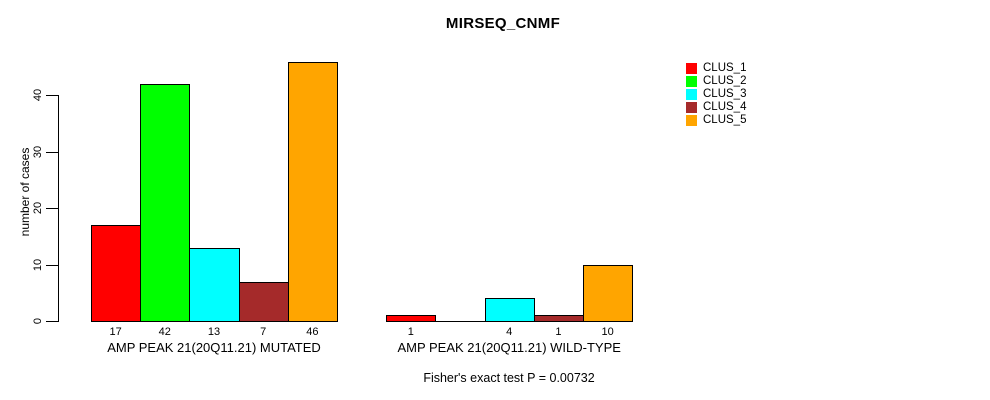 The width and height of the screenshot is (990, 400). What do you see at coordinates (725, 107) in the screenshot?
I see `legend-label: CLUS_4` at bounding box center [725, 107].